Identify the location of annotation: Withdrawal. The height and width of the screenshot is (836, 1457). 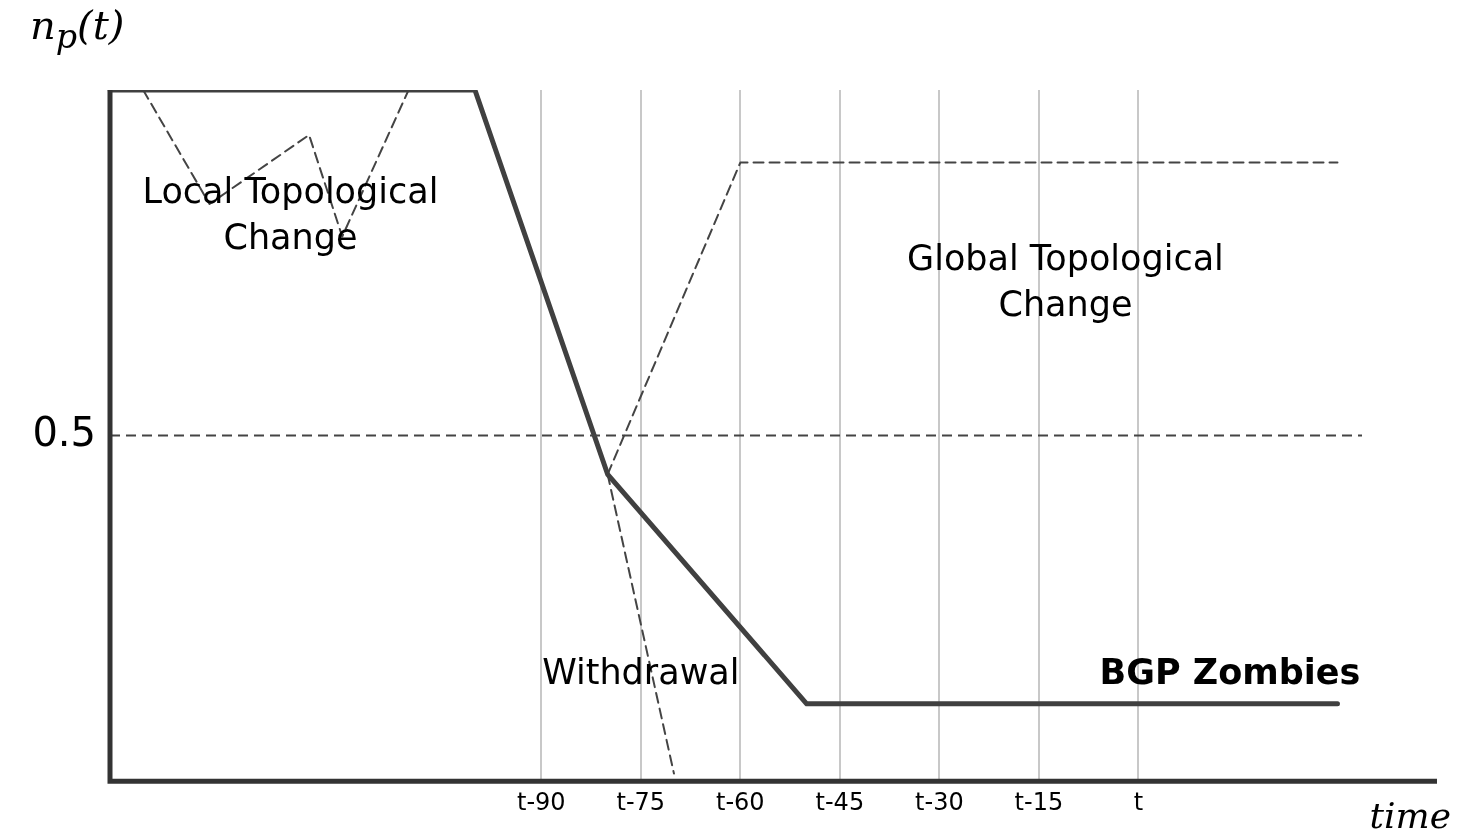
(641, 671).